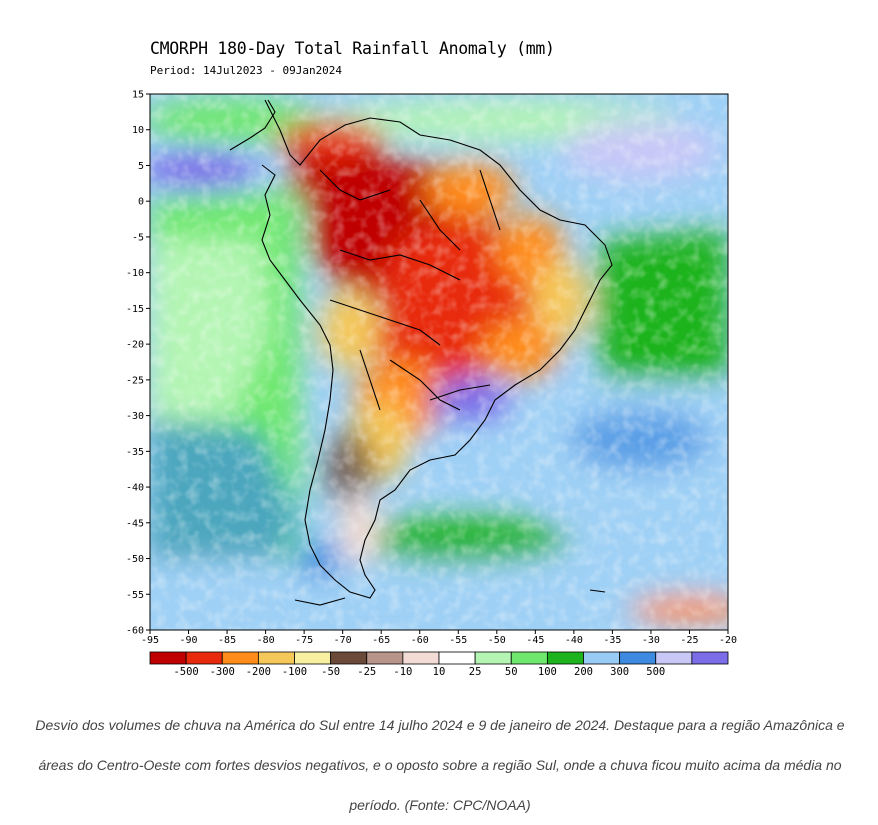  I want to click on lon-tick-label: -75, so click(304, 640).